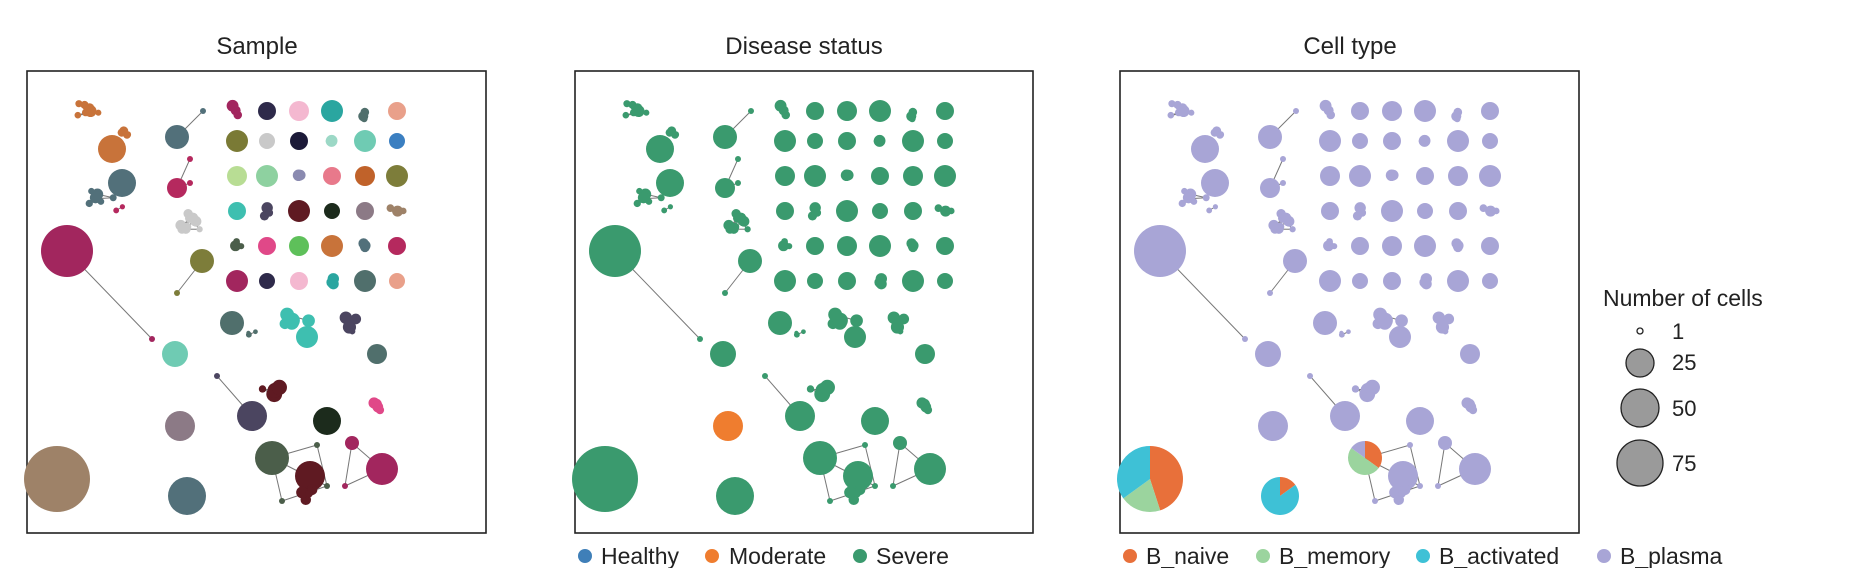 The image size is (1870, 568). I want to click on panel-title-celltype: Cell type, so click(1349, 46).